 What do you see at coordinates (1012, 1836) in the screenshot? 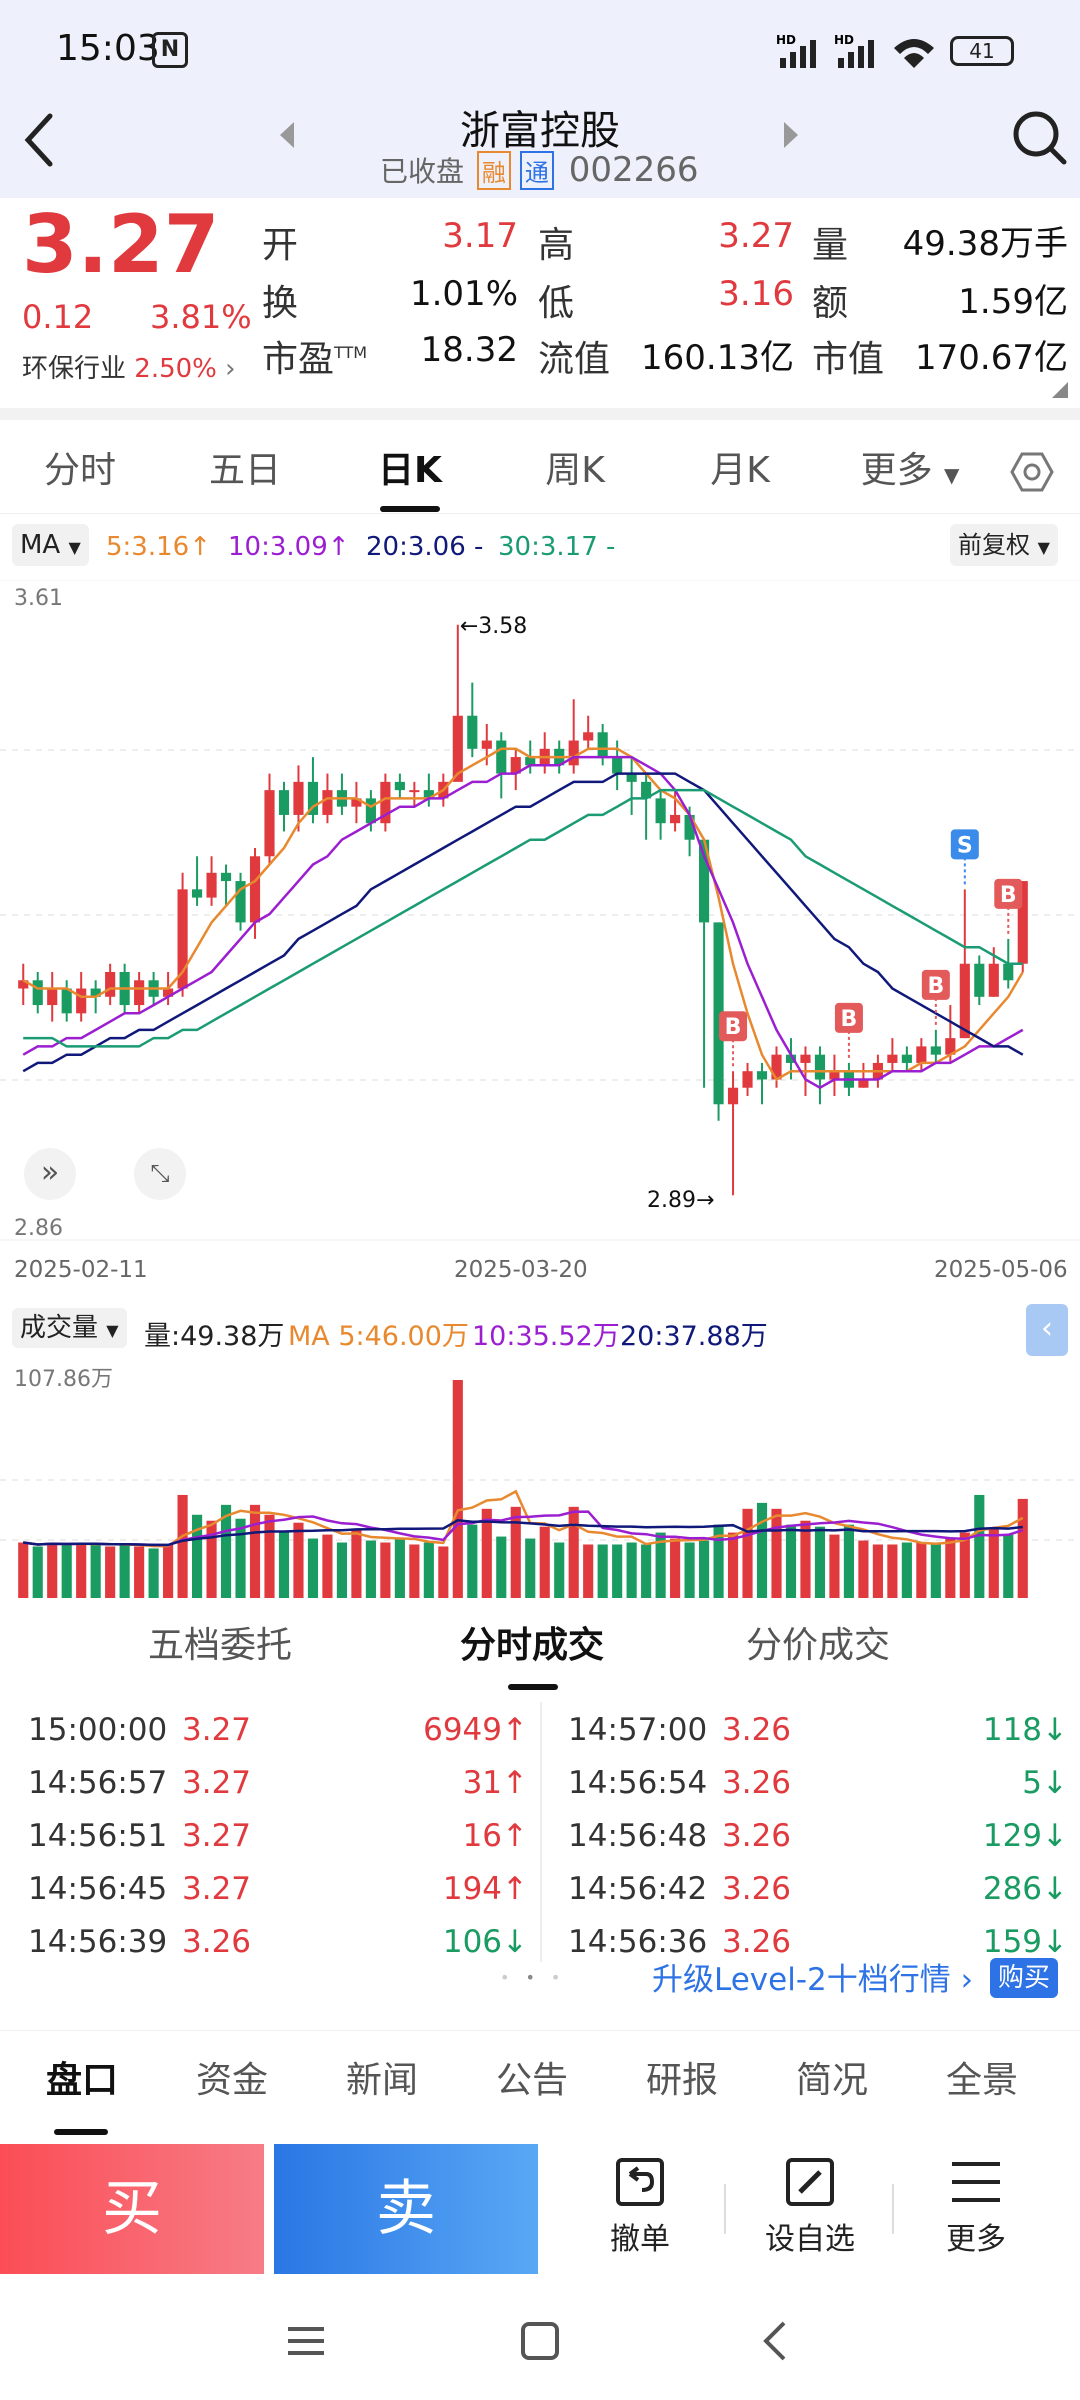
I see `trade-volume-value: 129` at bounding box center [1012, 1836].